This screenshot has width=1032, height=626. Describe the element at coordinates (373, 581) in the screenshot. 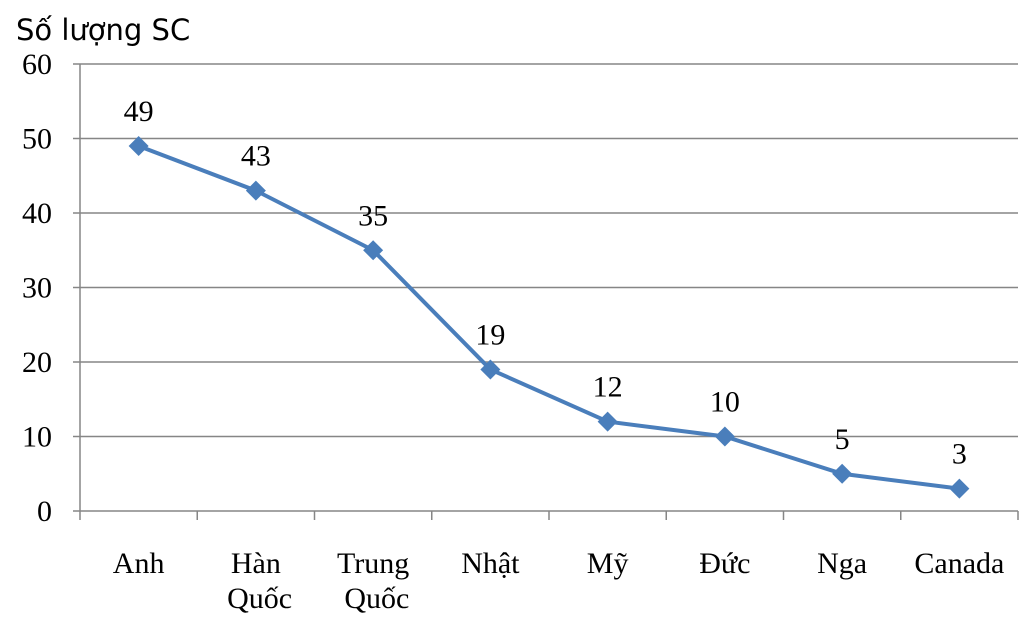

I see `x-tick-label: Trung Quốc` at that location.